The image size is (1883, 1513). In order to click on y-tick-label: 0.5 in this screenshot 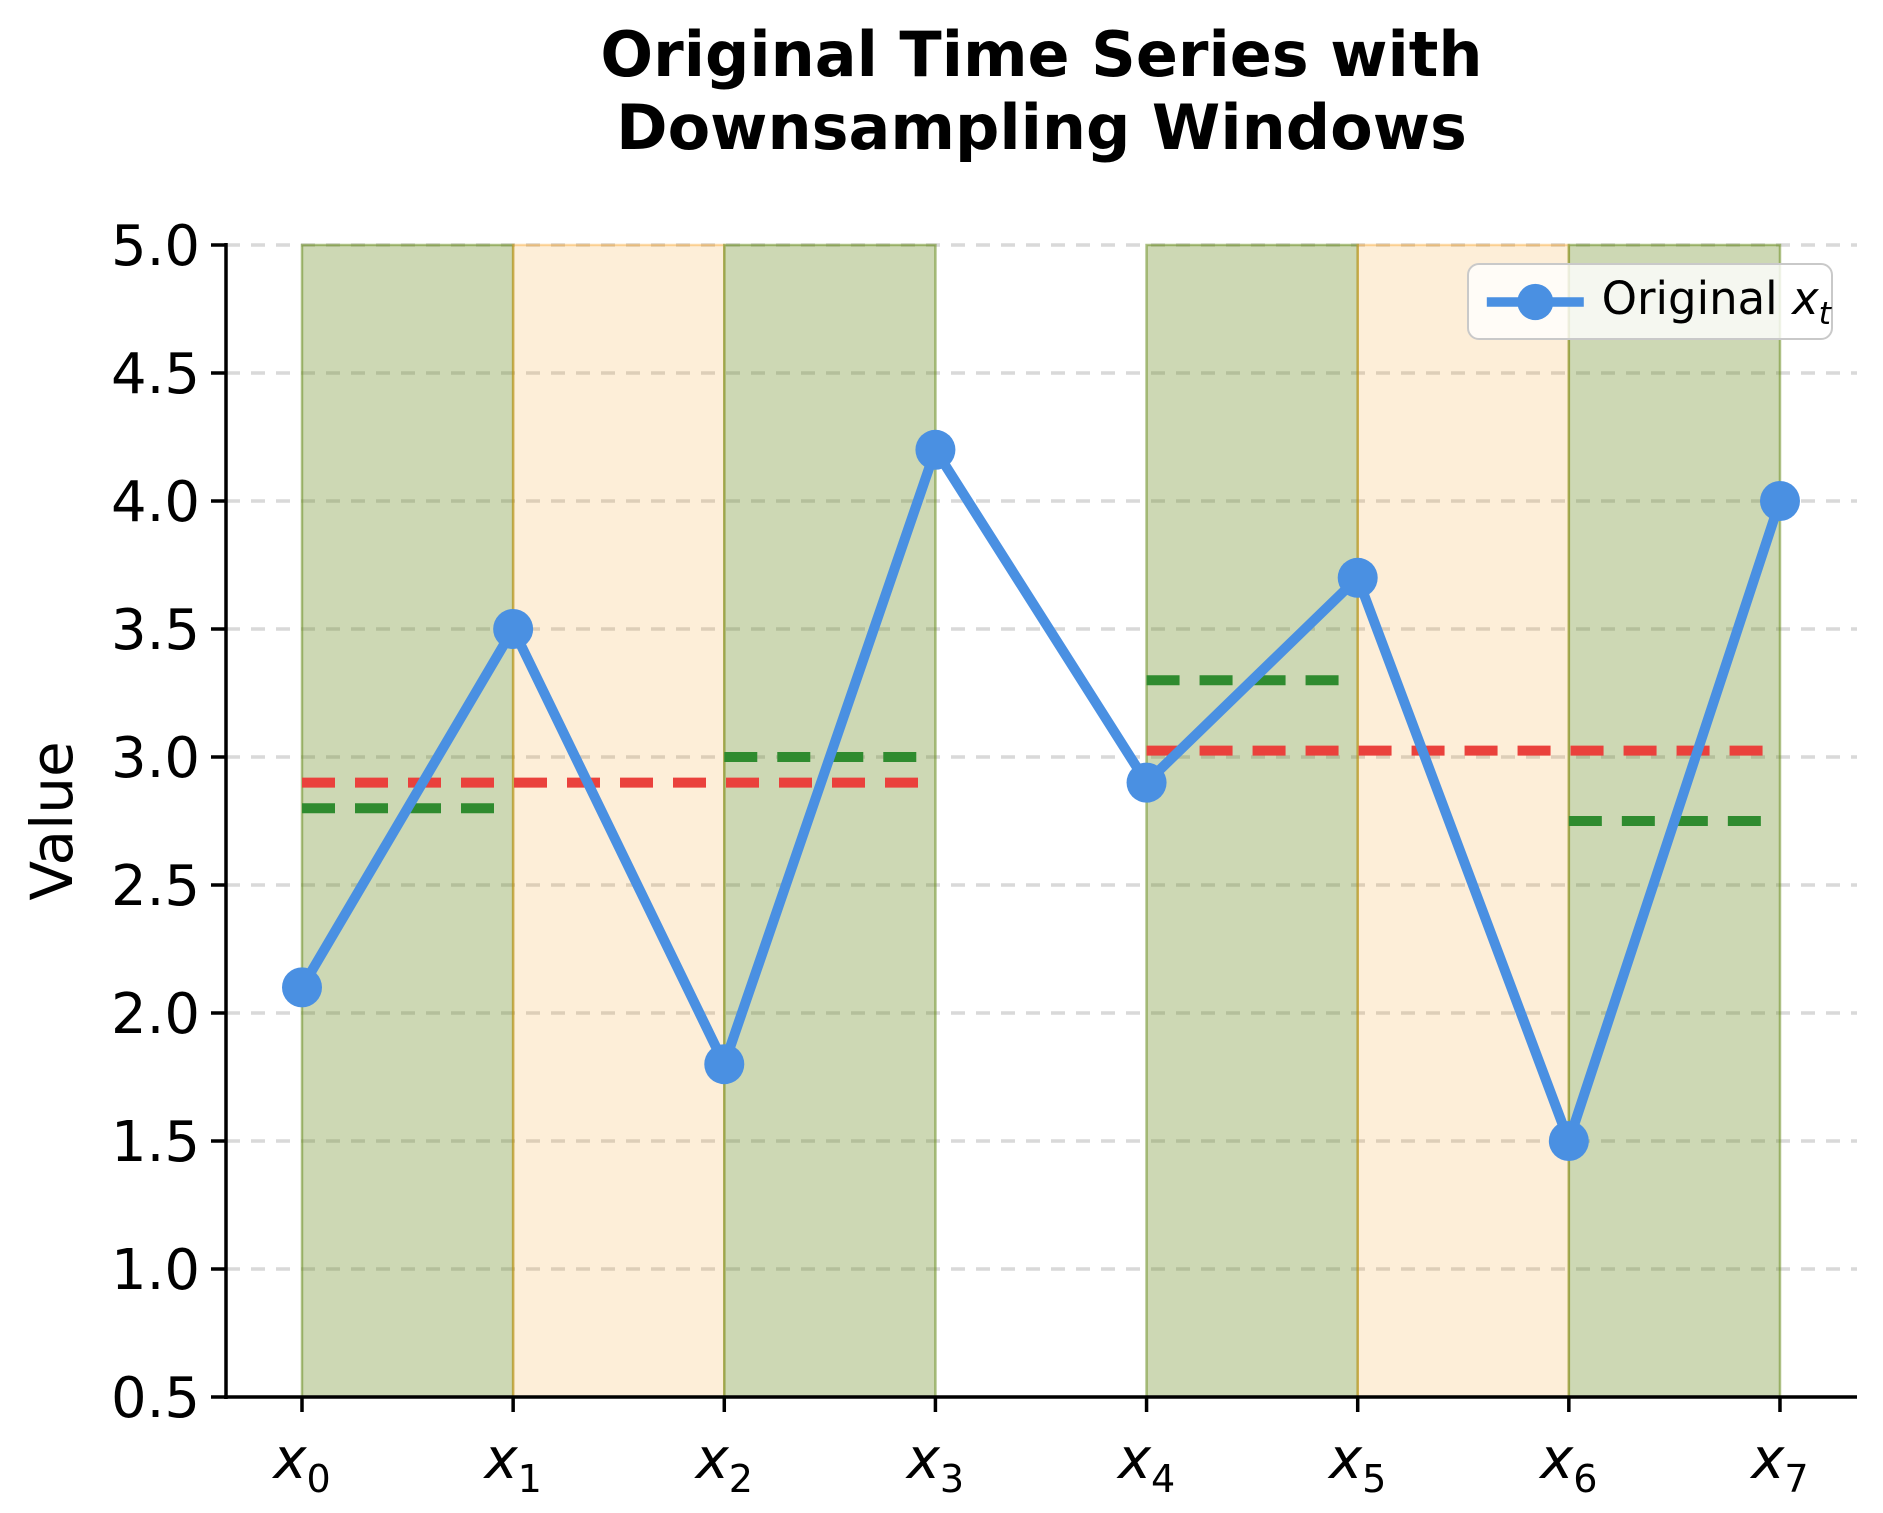, I will do `click(155, 1398)`.